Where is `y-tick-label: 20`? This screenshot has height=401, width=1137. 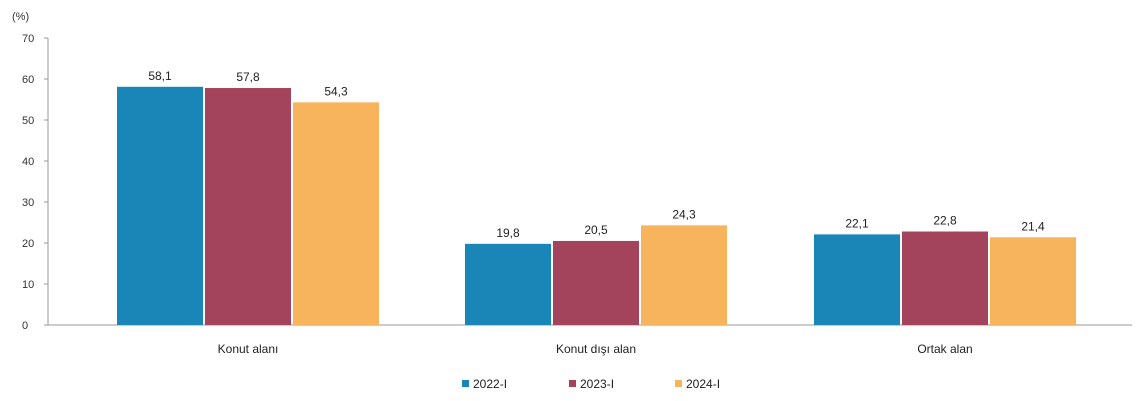
y-tick-label: 20 is located at coordinates (28, 244).